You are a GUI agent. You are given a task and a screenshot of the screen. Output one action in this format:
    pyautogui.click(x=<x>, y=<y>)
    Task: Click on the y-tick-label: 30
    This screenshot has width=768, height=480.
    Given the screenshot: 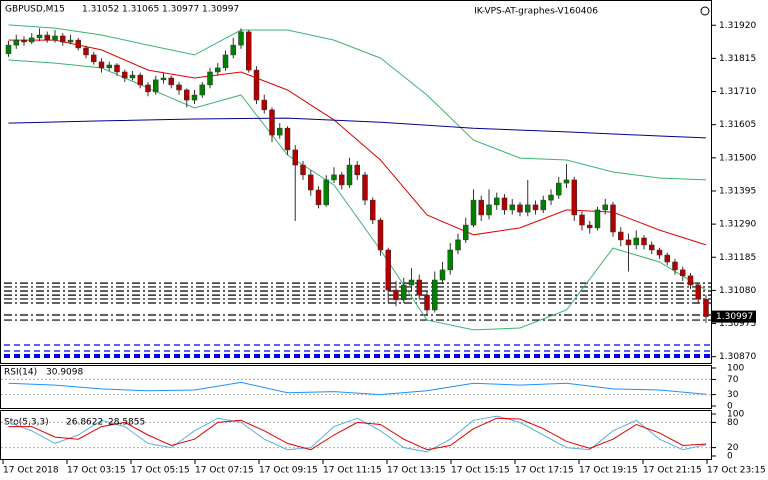 What is the action you would take?
    pyautogui.click(x=733, y=395)
    